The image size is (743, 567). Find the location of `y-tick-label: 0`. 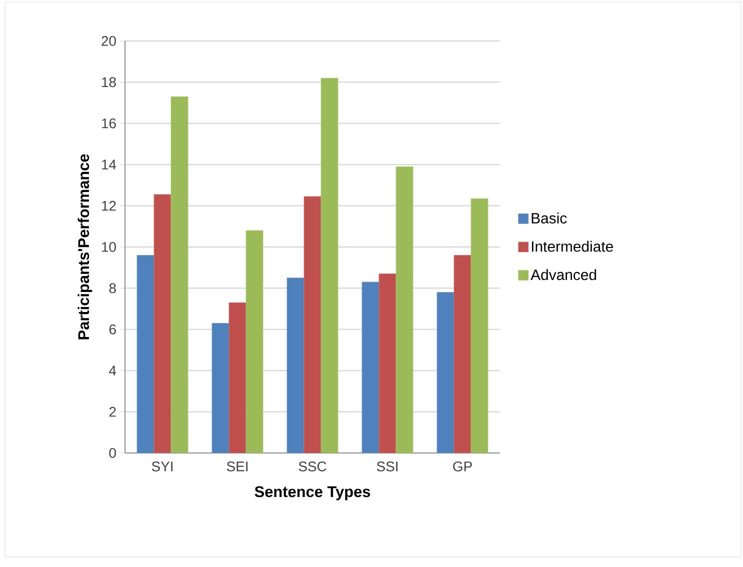

y-tick-label: 0 is located at coordinates (112, 453).